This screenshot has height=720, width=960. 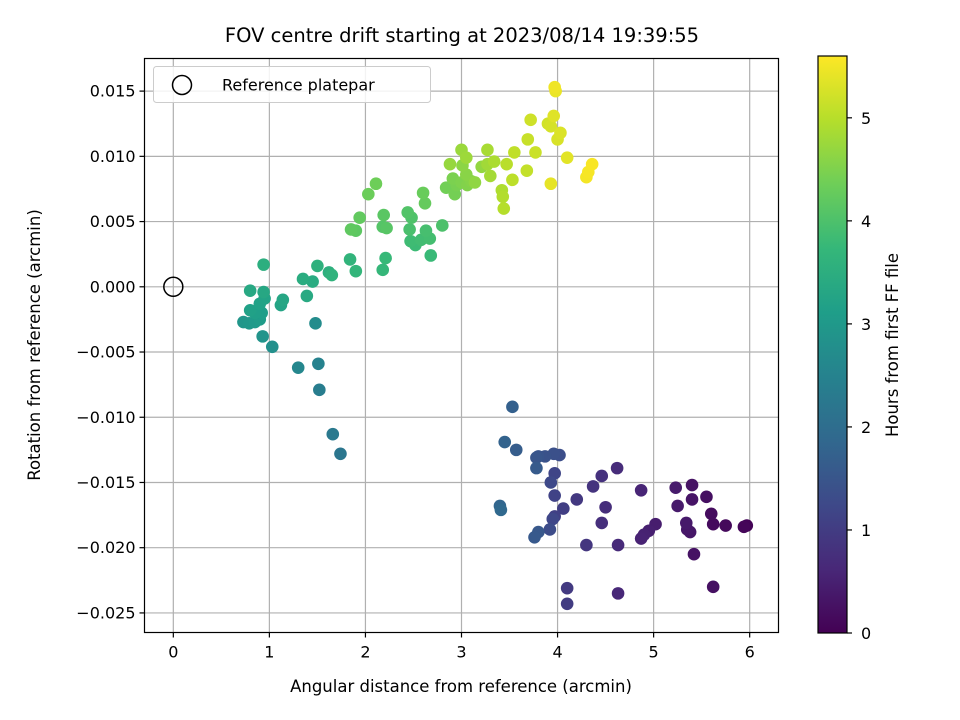 What do you see at coordinates (750, 652) in the screenshot?
I see `x-tick-label: 6` at bounding box center [750, 652].